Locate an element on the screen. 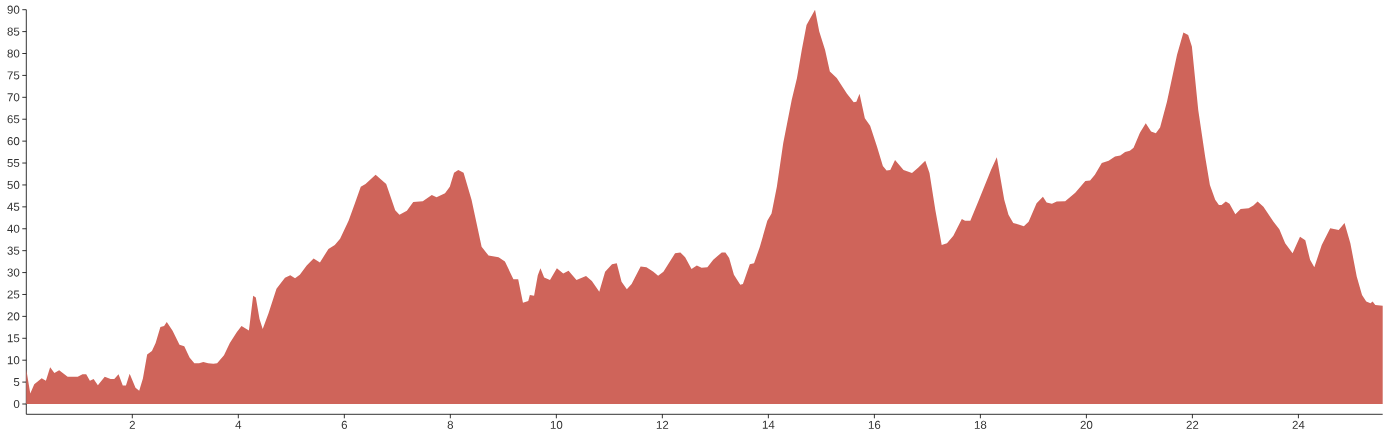 This screenshot has width=1387, height=434. x-tick-label: 10 is located at coordinates (556, 424).